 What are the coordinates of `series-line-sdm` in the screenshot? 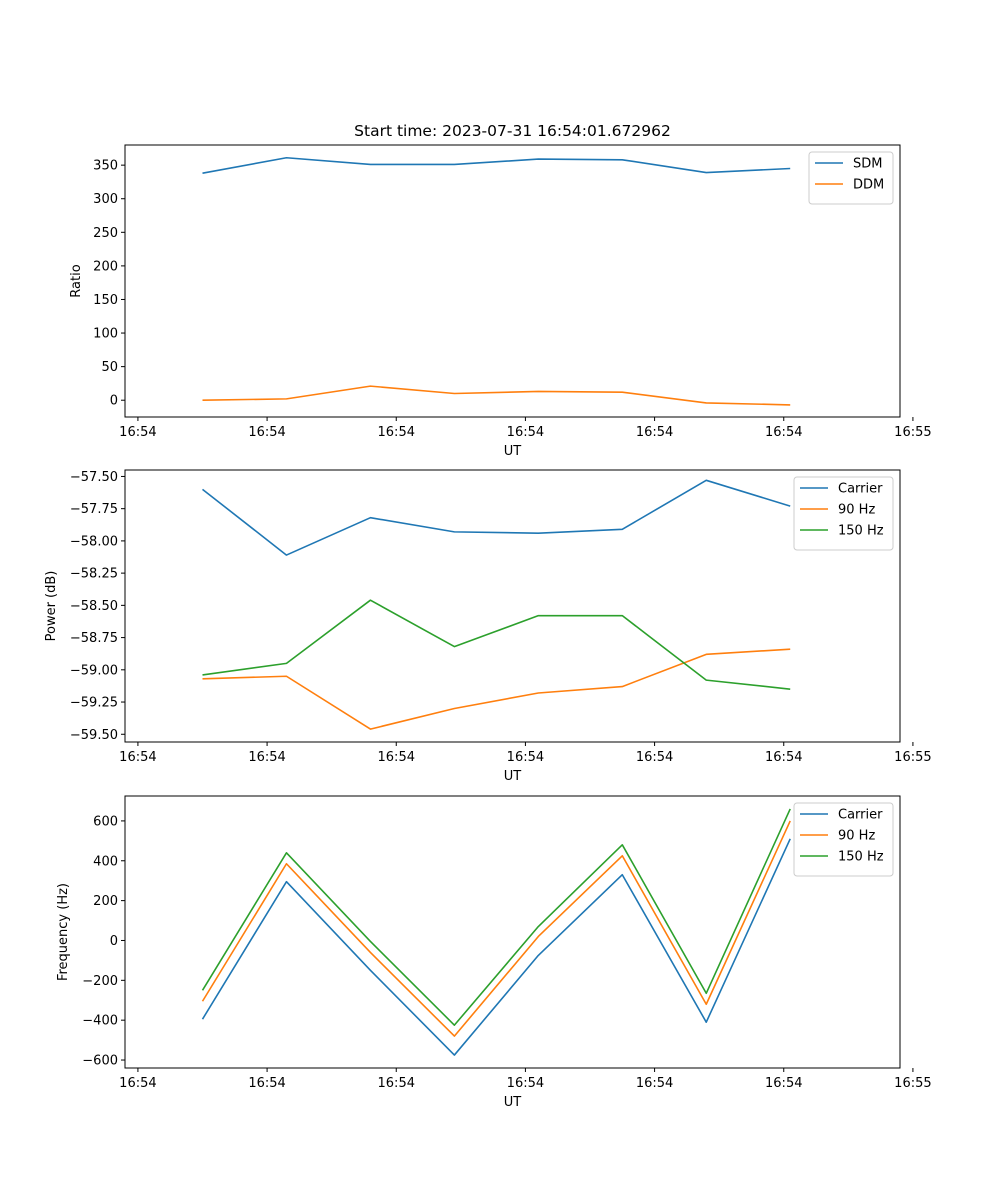 It's located at (496, 165).